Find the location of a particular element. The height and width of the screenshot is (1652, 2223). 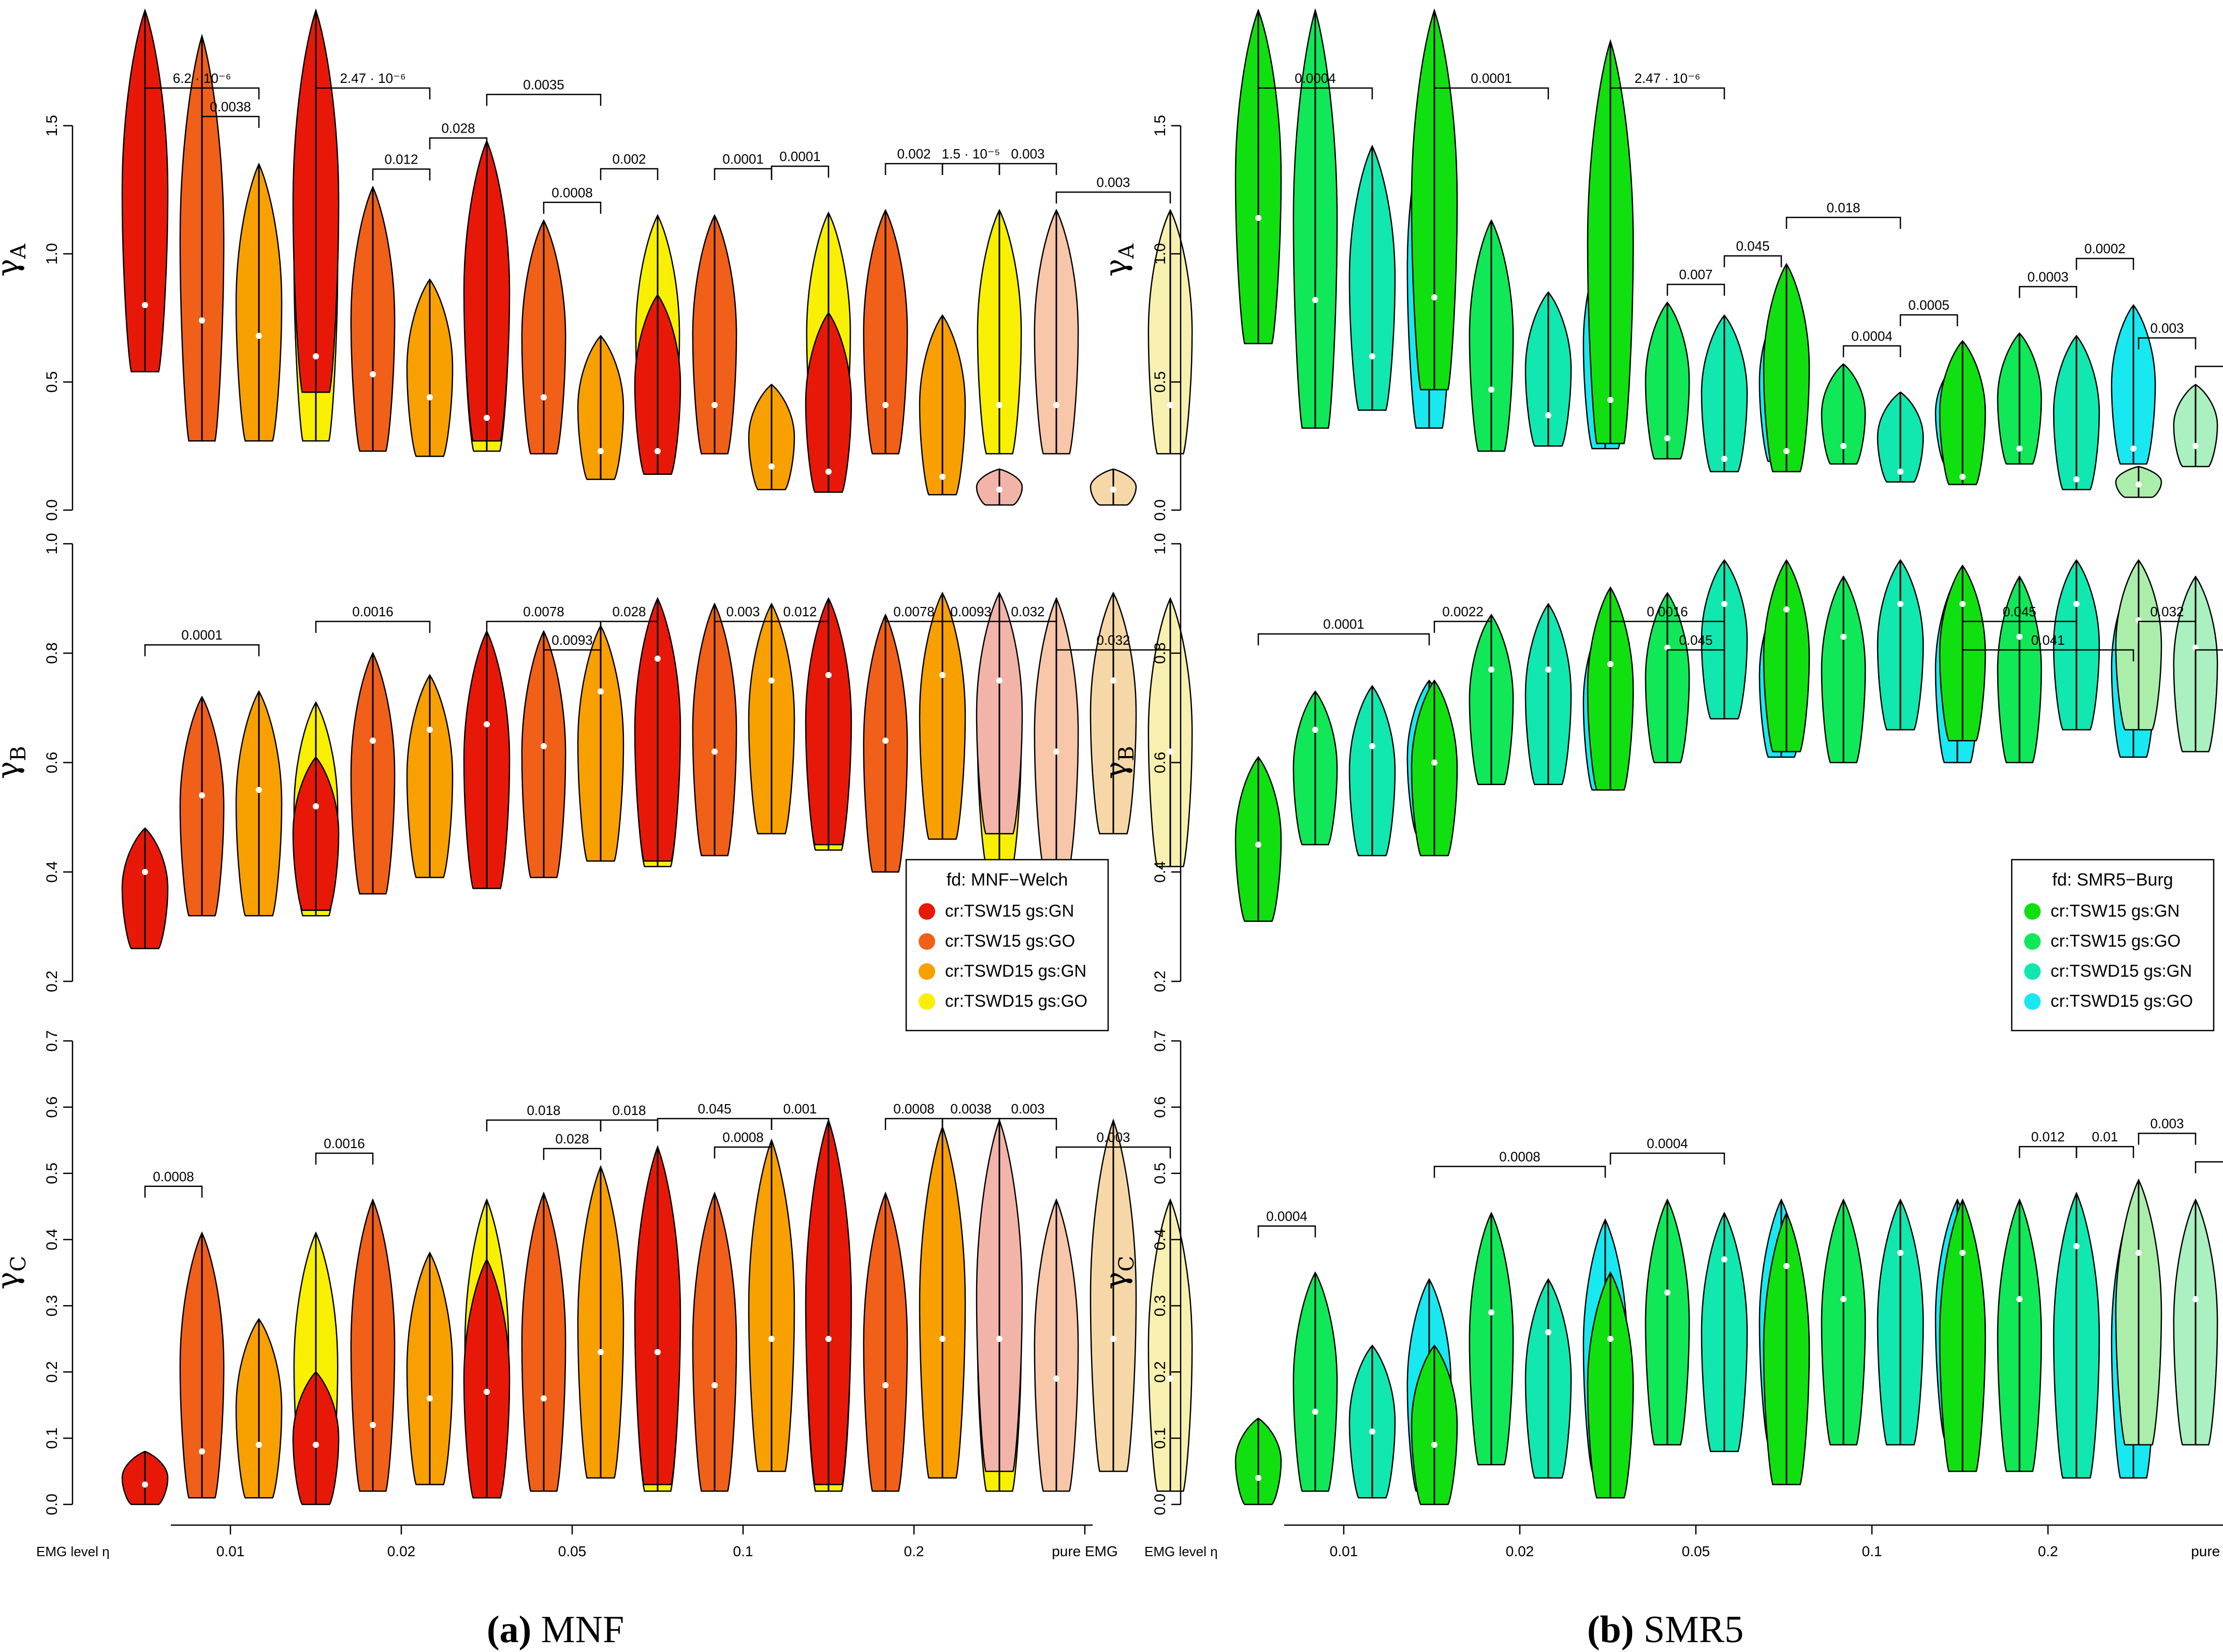

p-value-label: 0.001 is located at coordinates (800, 1109).